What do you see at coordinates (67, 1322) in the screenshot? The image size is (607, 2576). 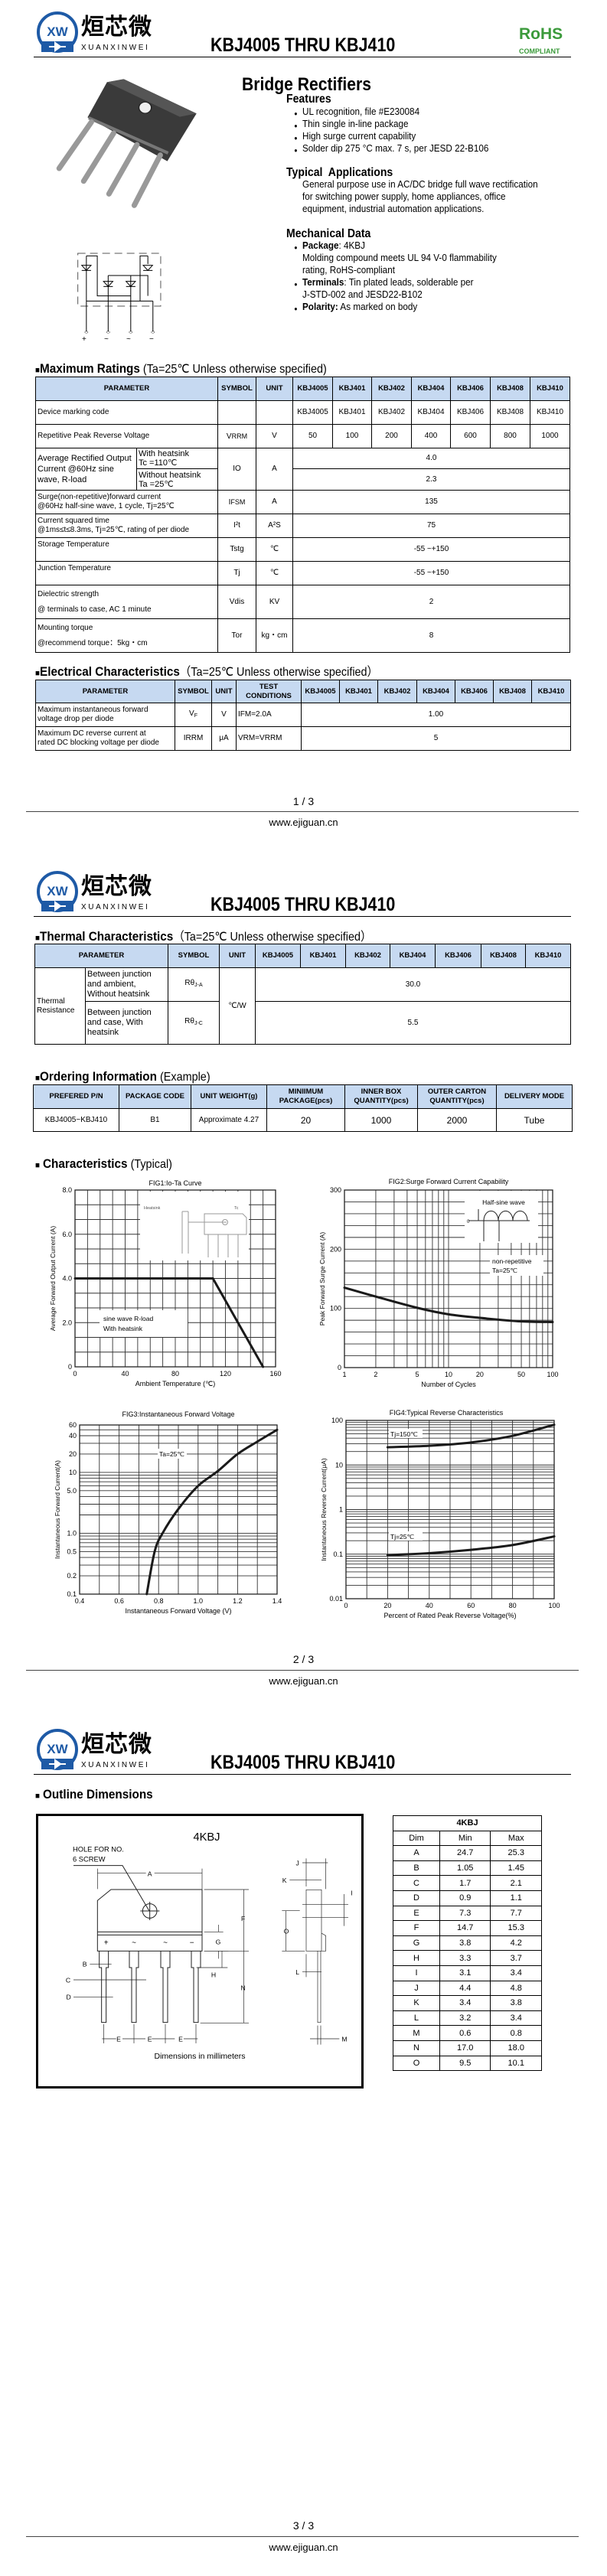 I see `y-tick-label: 2.0` at bounding box center [67, 1322].